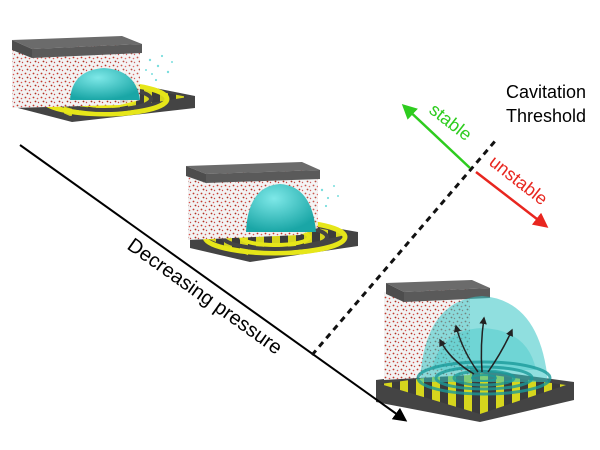 The width and height of the screenshot is (600, 450). Describe the element at coordinates (546, 116) in the screenshot. I see `cavitation-threshold-label-line2: Threshold` at that location.